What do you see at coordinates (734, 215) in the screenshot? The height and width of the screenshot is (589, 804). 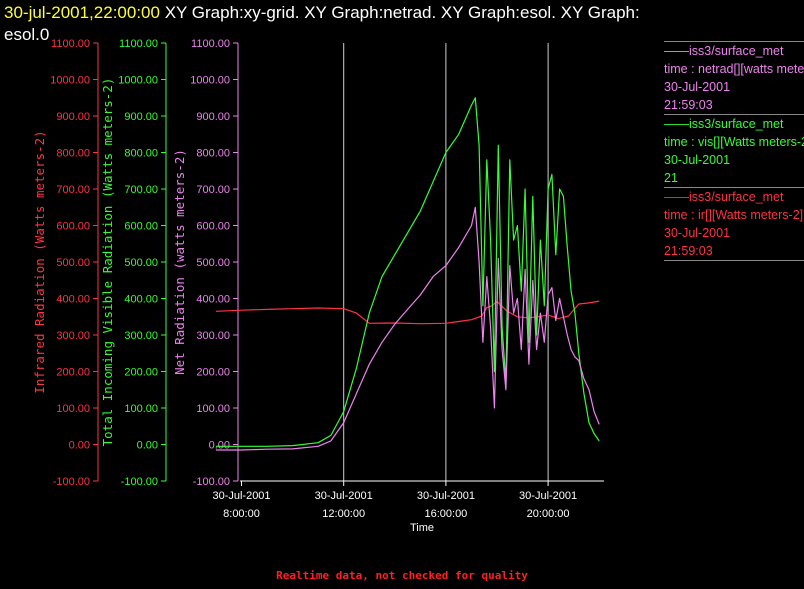 I see `legend-variable: time : ir[][Watts meters-2]` at bounding box center [734, 215].